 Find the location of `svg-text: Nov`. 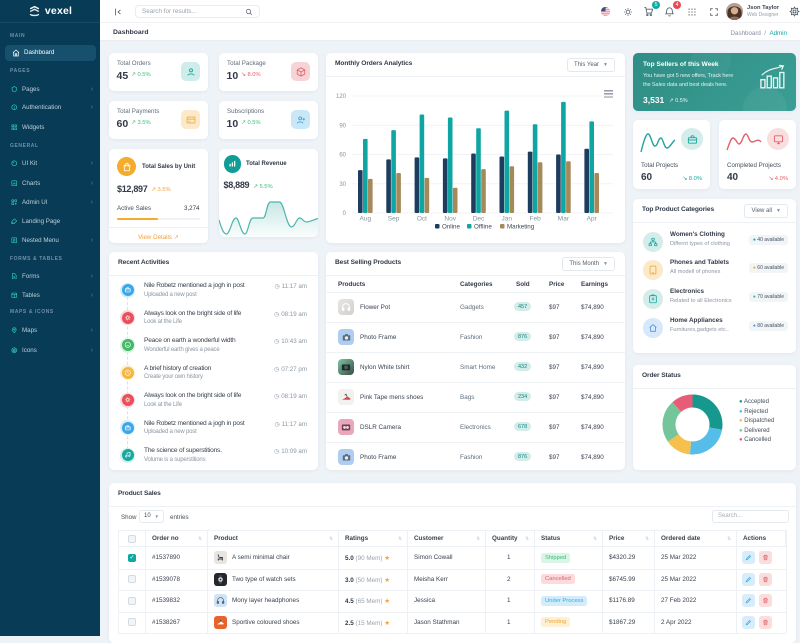

svg-text: Nov is located at coordinates (450, 219).